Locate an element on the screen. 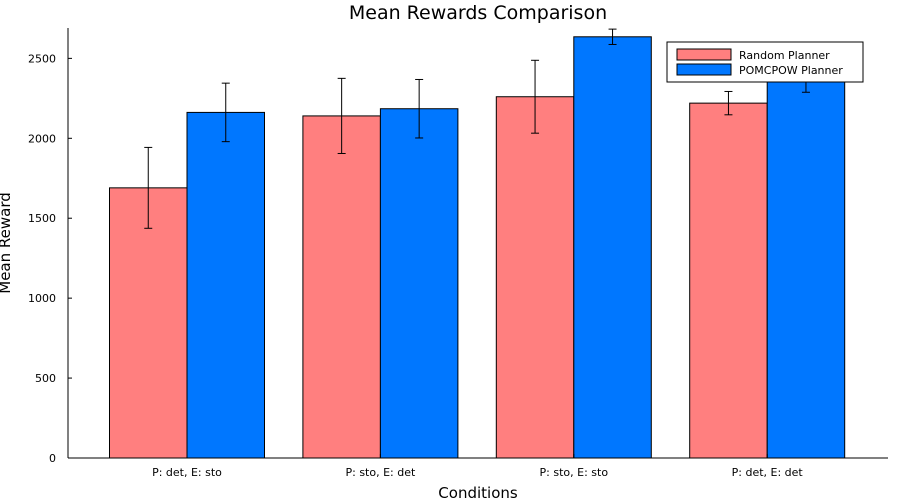 This screenshot has width=900, height=500. legend: Random Planner POMCPOW Planner is located at coordinates (765, 62).